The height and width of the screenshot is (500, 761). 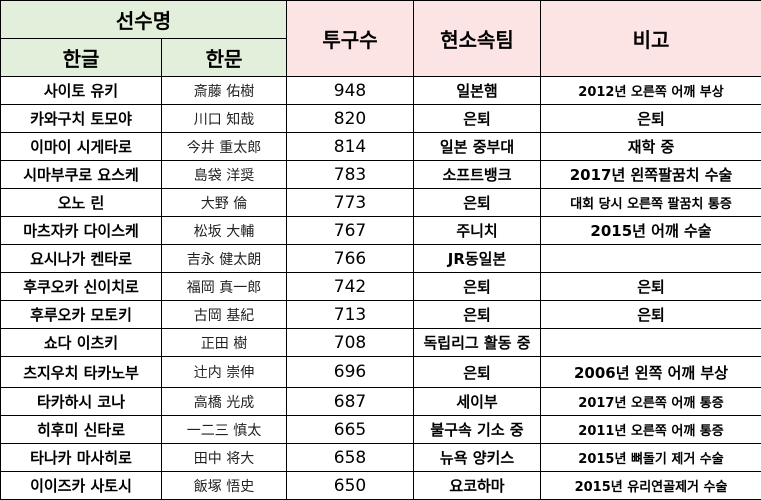 What do you see at coordinates (651, 486) in the screenshot?
I see `remarks-cell: 2015년 유리연골제거 수술` at bounding box center [651, 486].